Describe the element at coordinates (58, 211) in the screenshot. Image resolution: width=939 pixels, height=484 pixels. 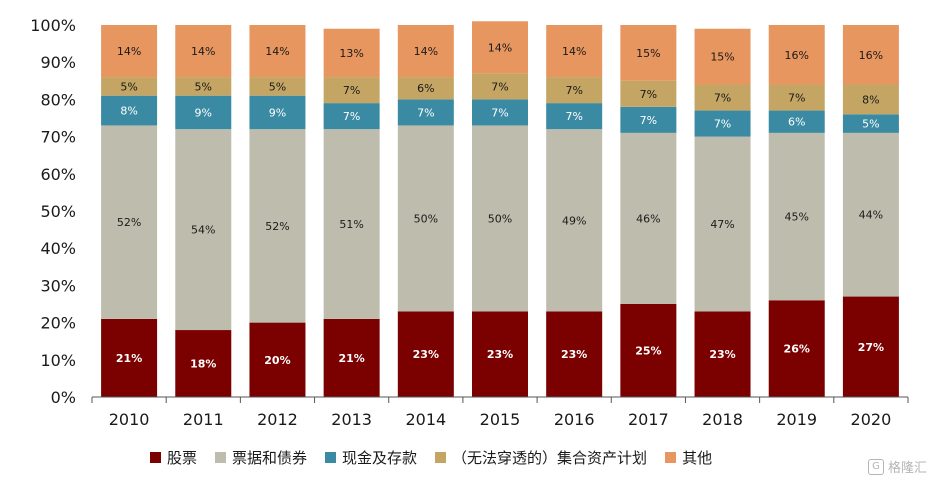
I see `y-tick-label: 50%` at that location.